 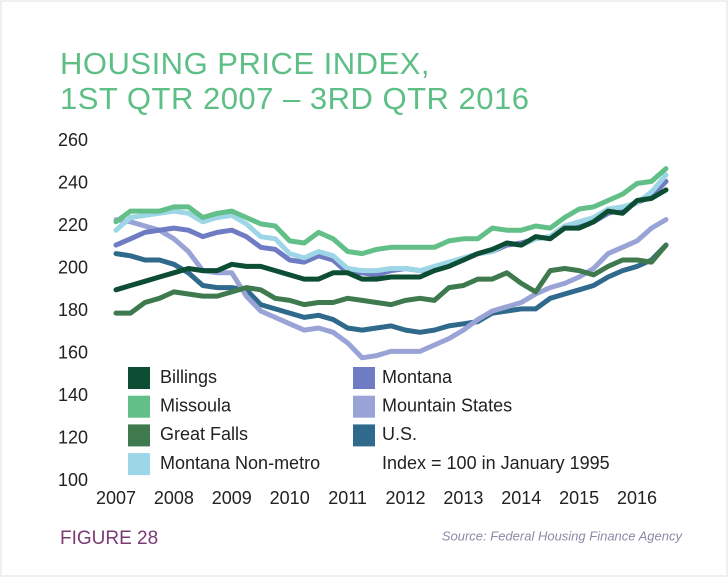 I want to click on y-tick-label: 240, so click(x=73, y=182).